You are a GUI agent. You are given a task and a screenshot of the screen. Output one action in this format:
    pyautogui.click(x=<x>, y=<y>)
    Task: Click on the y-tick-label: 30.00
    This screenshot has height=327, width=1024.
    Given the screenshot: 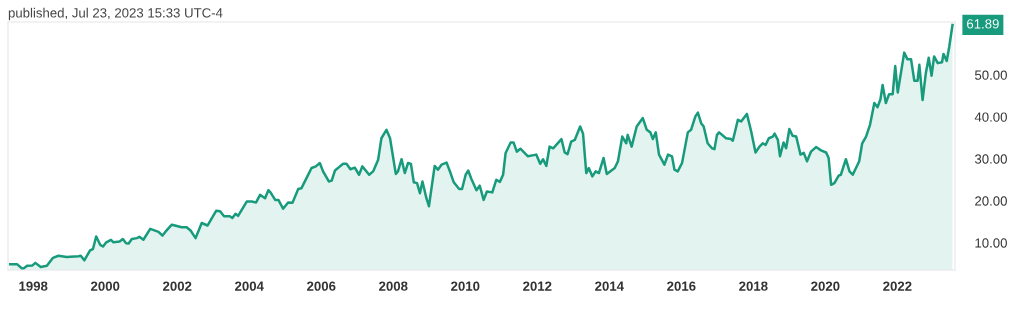 What is the action you would take?
    pyautogui.click(x=990, y=159)
    